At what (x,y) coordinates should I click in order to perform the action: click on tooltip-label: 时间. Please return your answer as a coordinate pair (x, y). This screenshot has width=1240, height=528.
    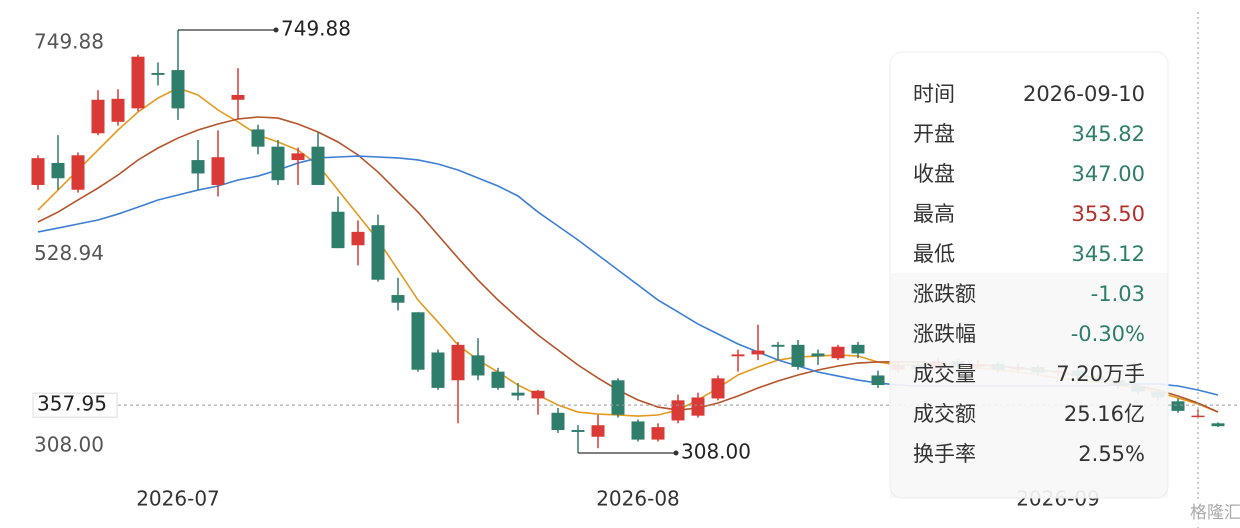
    Looking at the image, I should click on (934, 94).